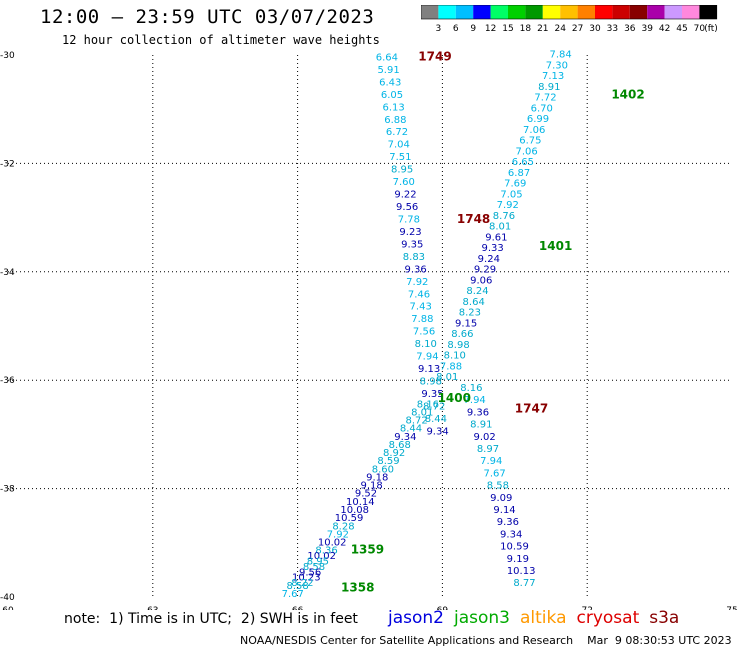 This screenshot has width=740, height=650. I want to click on swh-value: 8.44, so click(411, 429).